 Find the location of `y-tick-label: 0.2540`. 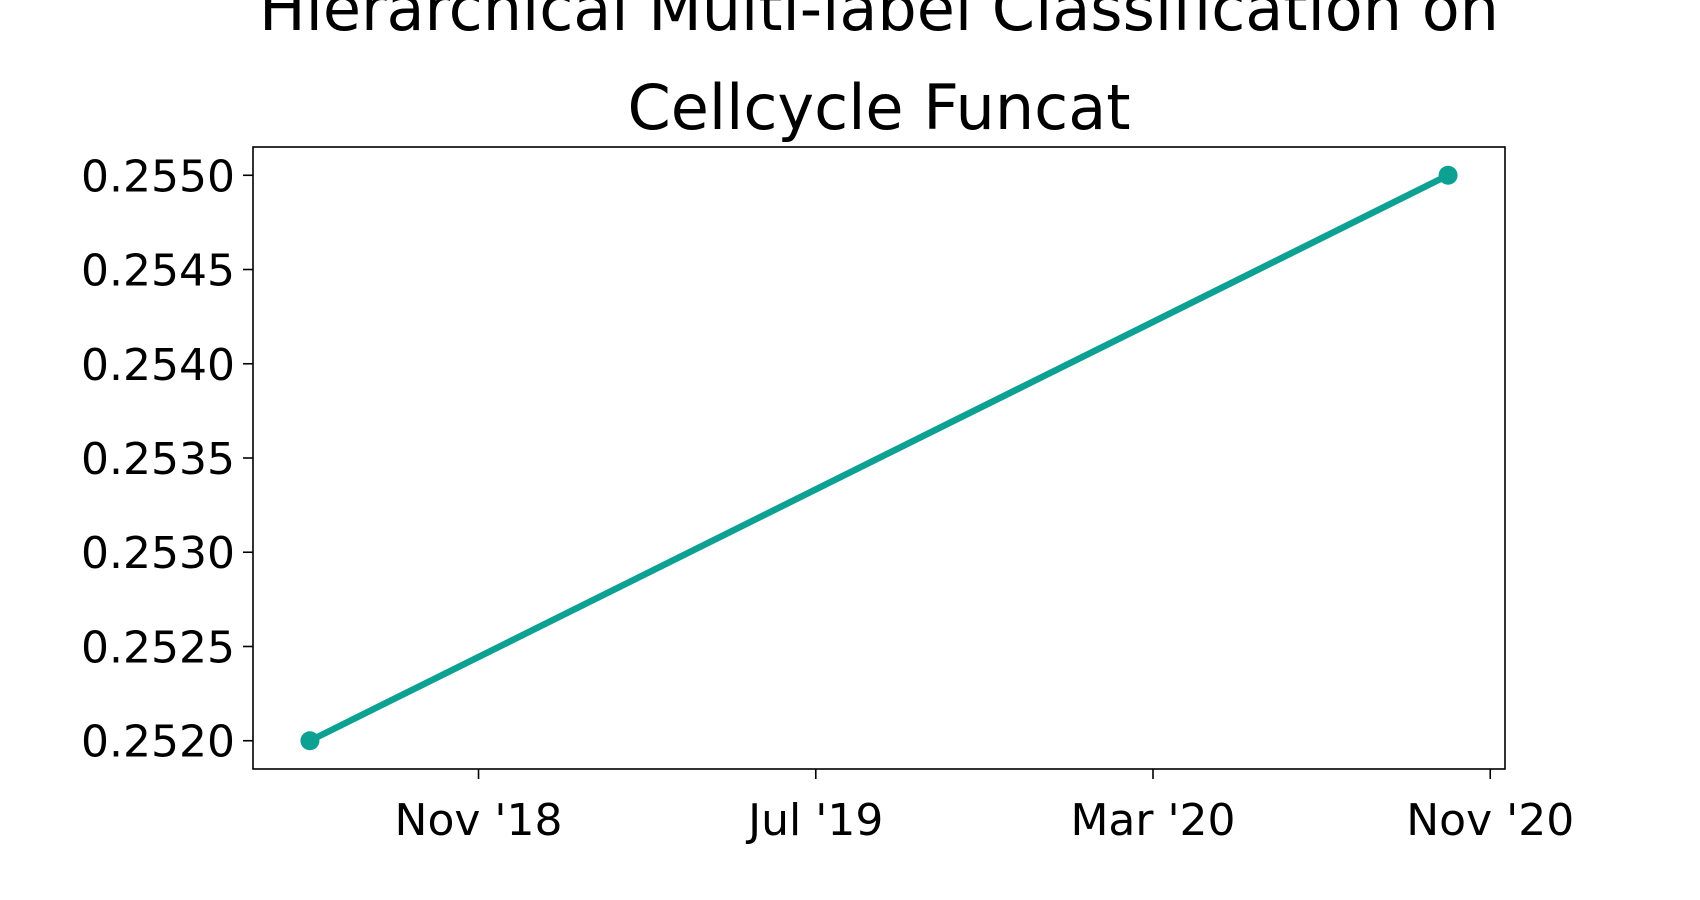

y-tick-label: 0.2540 is located at coordinates (158, 365).